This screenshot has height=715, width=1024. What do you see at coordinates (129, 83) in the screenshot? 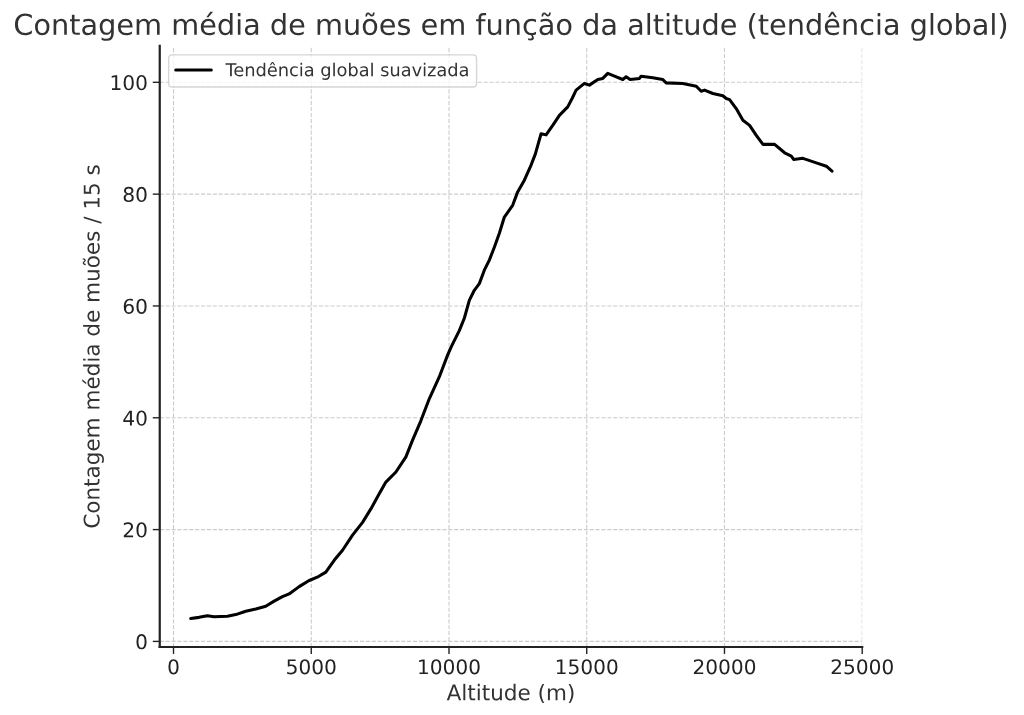
I see `y-tick-label: 100` at bounding box center [129, 83].